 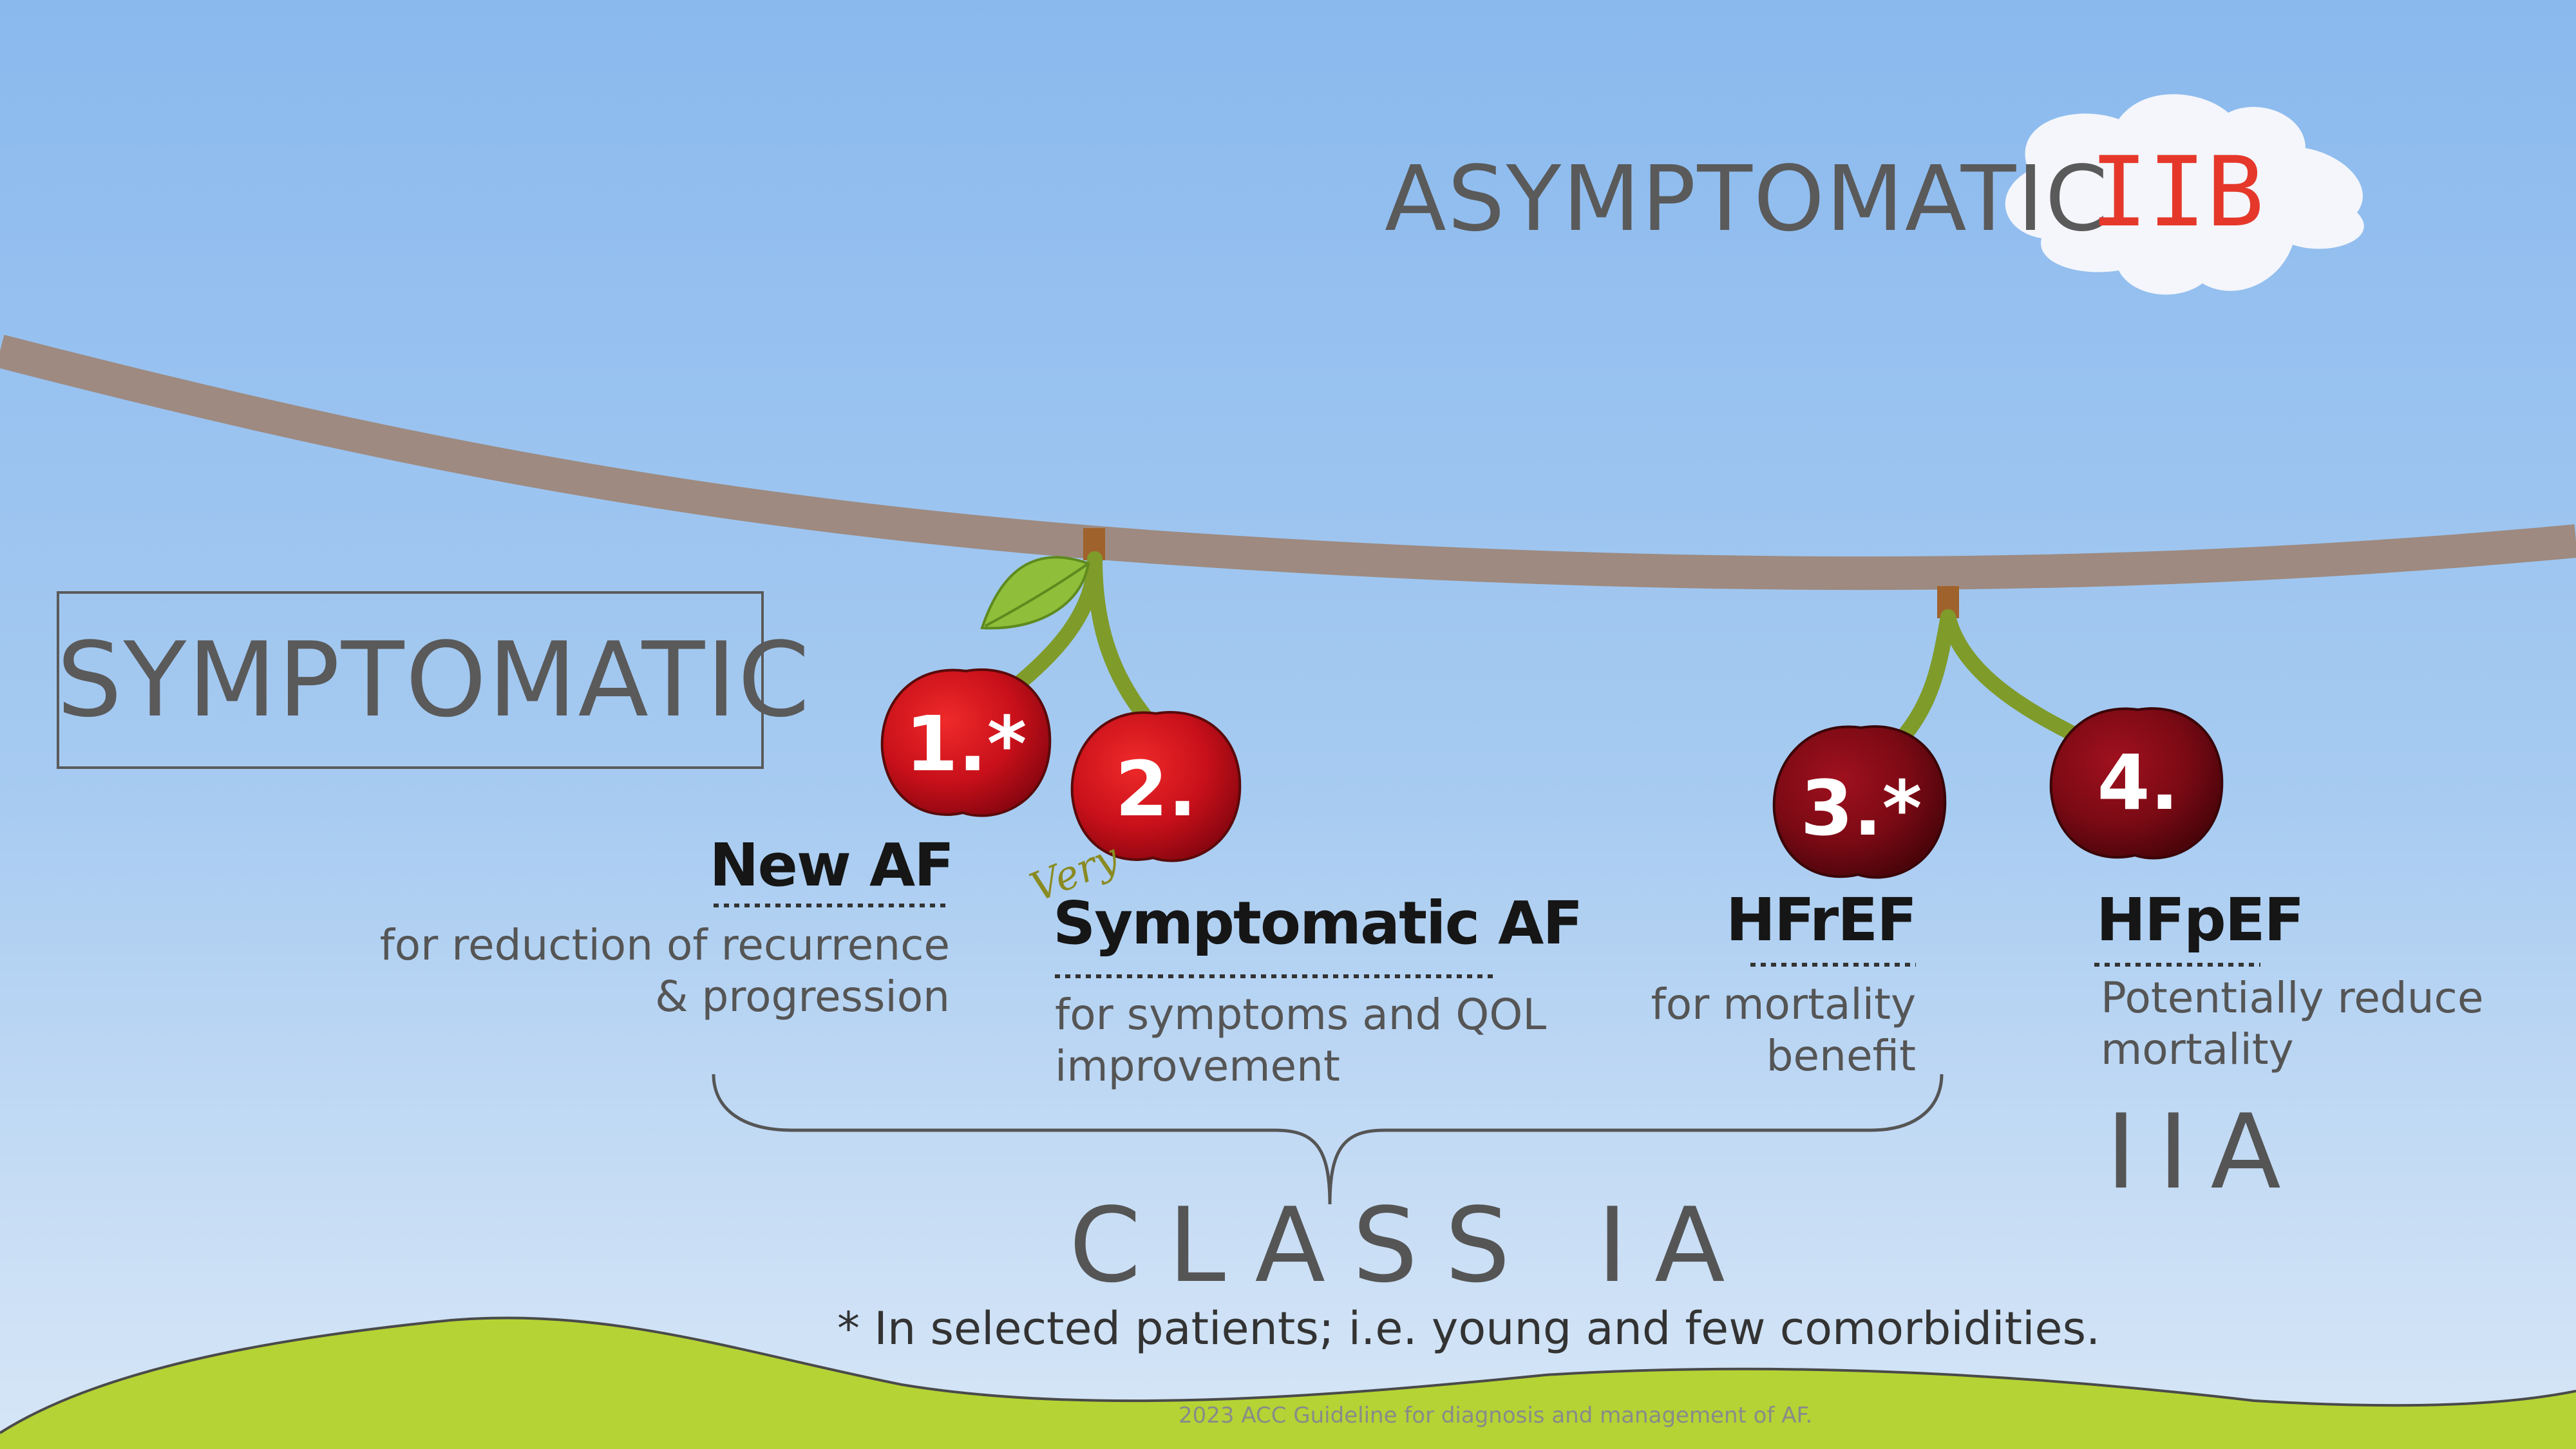 I want to click on leaf-icon, so click(x=1035, y=593).